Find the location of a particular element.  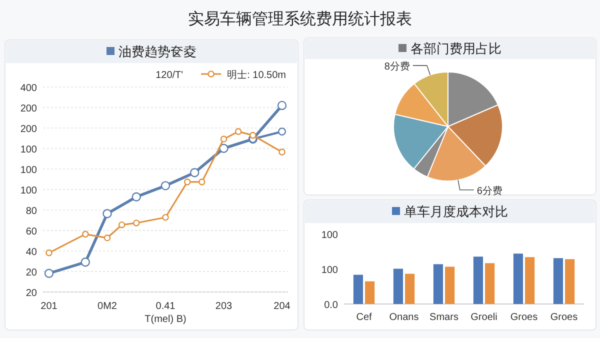

x-tick-label: Smars is located at coordinates (444, 317).